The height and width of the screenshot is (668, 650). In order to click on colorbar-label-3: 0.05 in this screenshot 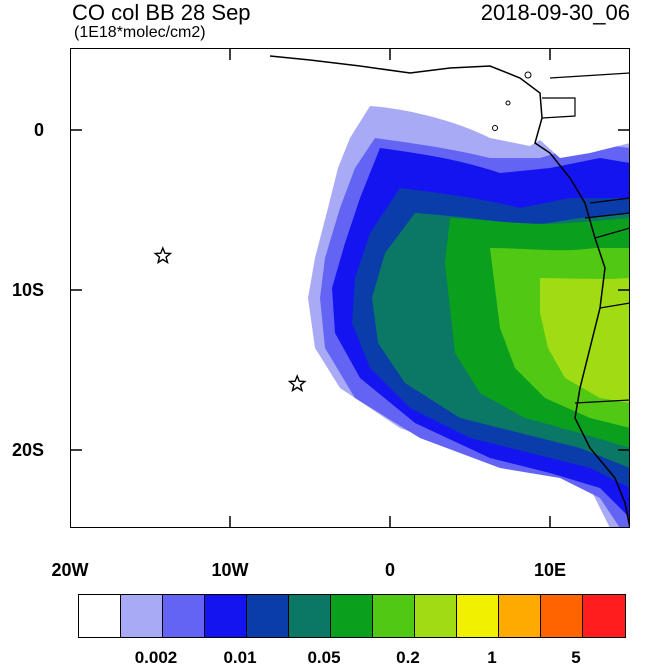, I will do `click(324, 657)`.